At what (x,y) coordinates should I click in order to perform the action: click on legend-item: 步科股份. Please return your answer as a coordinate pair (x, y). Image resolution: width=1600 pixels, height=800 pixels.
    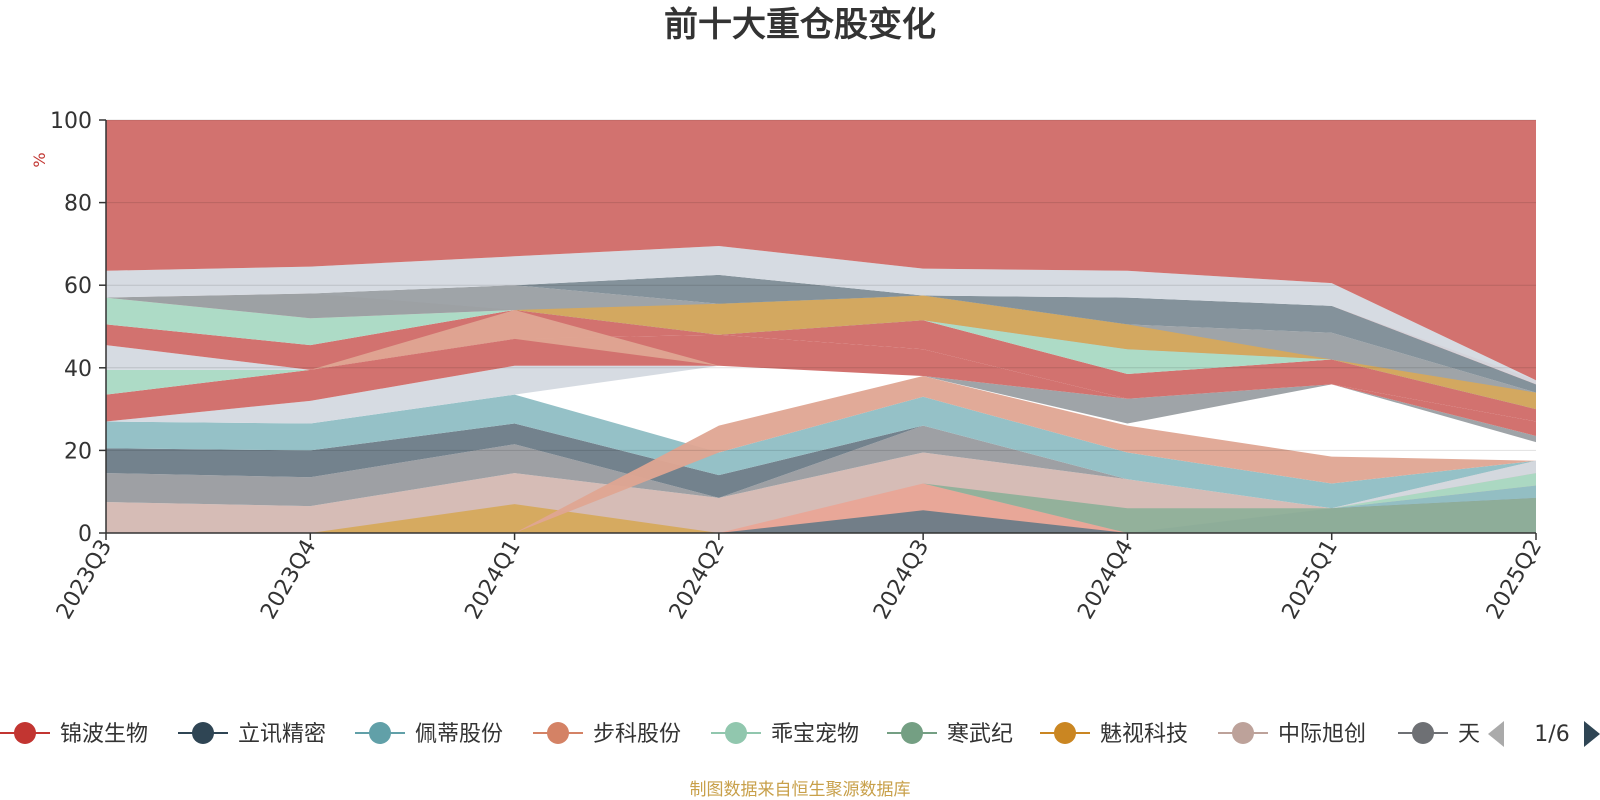
    Looking at the image, I should click on (607, 734).